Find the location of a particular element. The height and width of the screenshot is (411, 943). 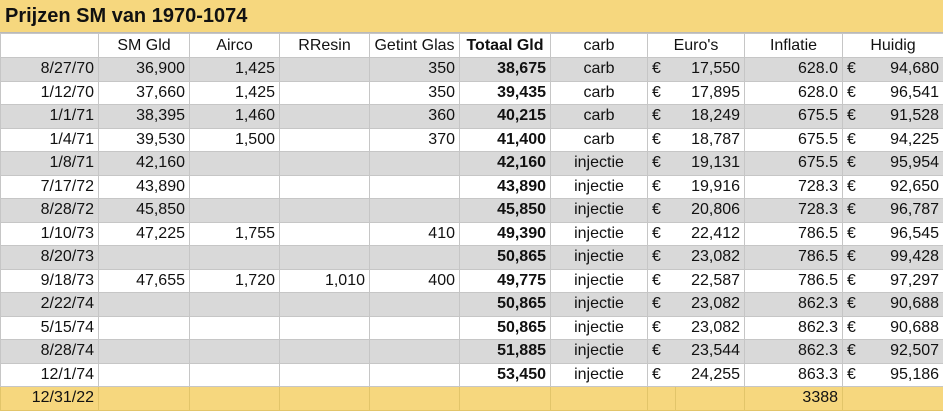

carb-cell: carb is located at coordinates (599, 70).